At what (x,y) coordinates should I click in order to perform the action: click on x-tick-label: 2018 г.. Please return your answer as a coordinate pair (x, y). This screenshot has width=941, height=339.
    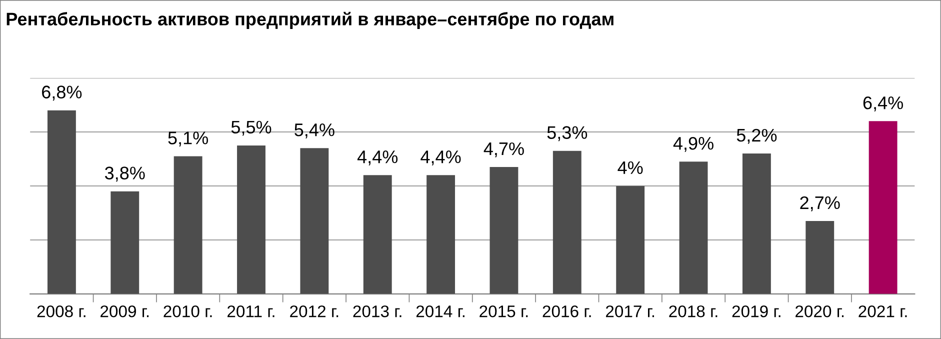
    Looking at the image, I should click on (693, 311).